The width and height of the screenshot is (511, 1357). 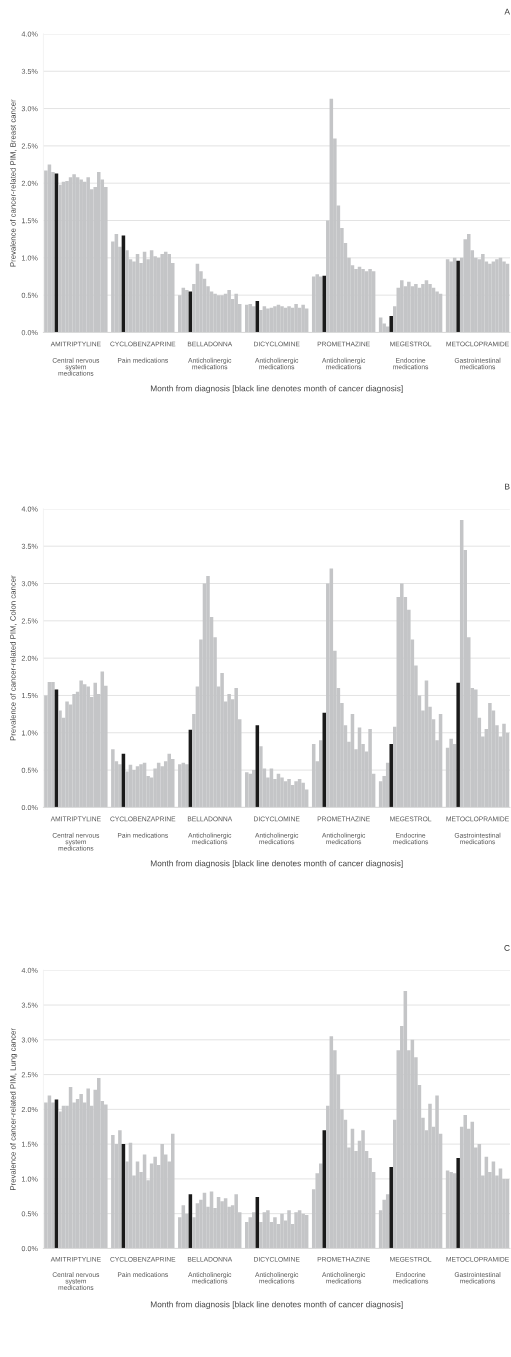 What do you see at coordinates (507, 947) in the screenshot?
I see `chart-title: C` at bounding box center [507, 947].